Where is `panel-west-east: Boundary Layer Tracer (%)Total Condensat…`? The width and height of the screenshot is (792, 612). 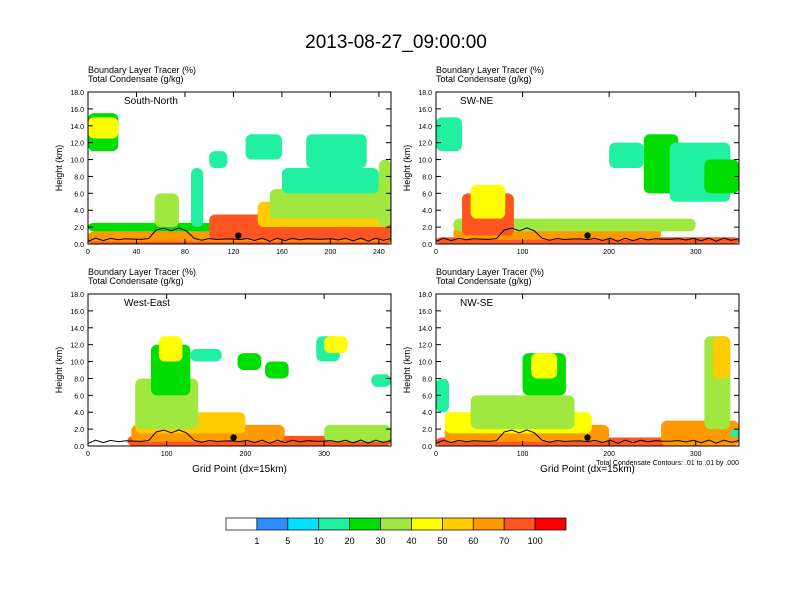 panel-west-east: Boundary Layer Tracer (%)Total Condensat… is located at coordinates (223, 371).